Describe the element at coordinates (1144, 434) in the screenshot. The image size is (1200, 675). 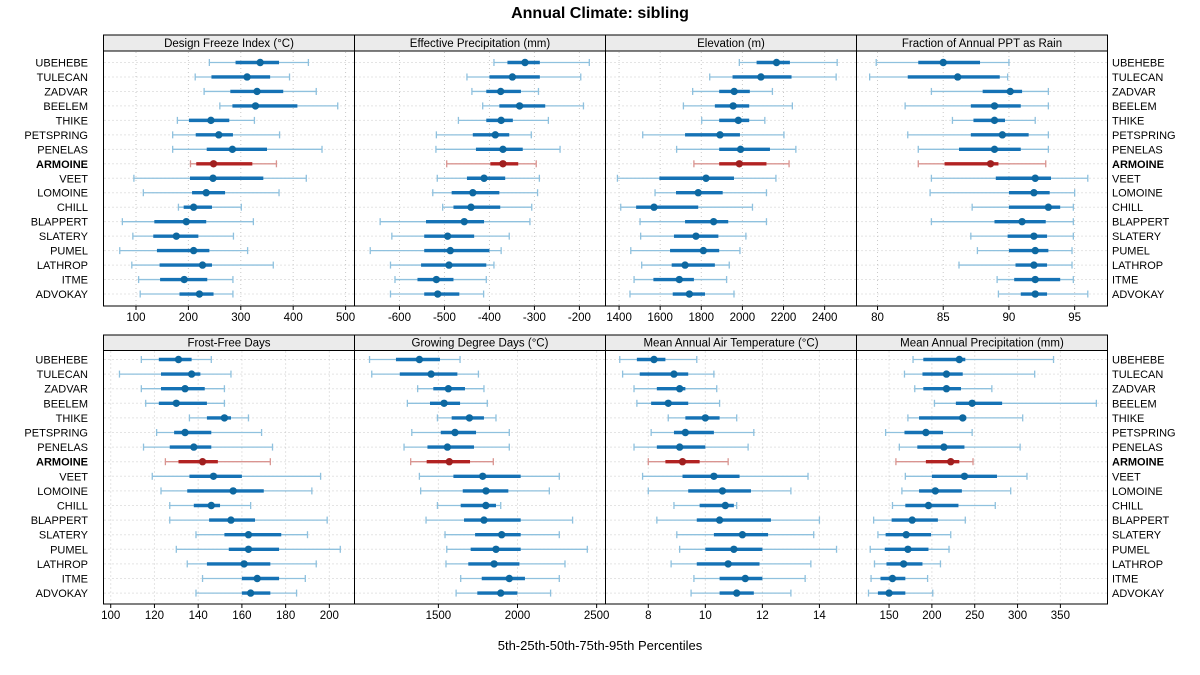
I see `site-label-right: PETSPRING` at that location.